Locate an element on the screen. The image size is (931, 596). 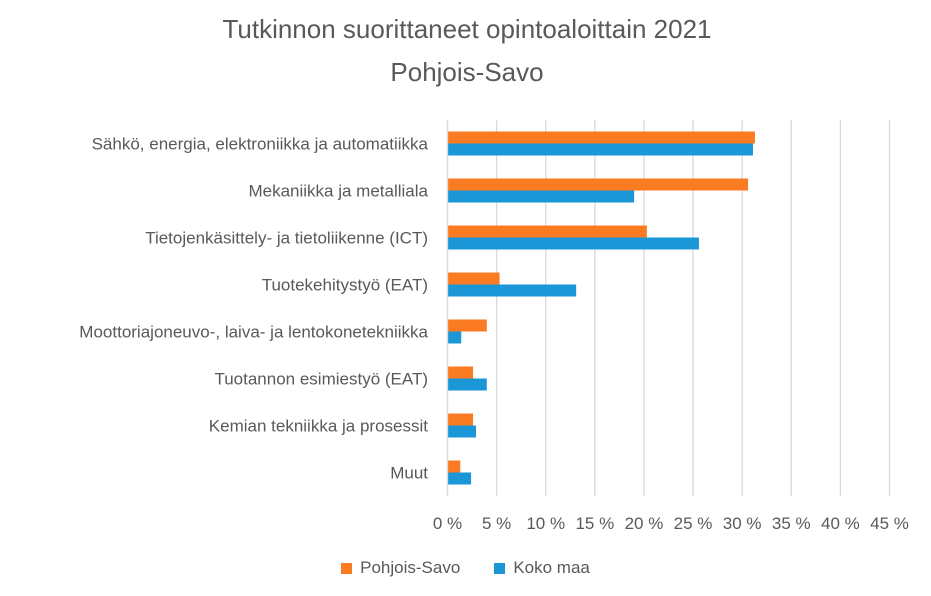
x-tick-label: 15 % is located at coordinates (594, 523).